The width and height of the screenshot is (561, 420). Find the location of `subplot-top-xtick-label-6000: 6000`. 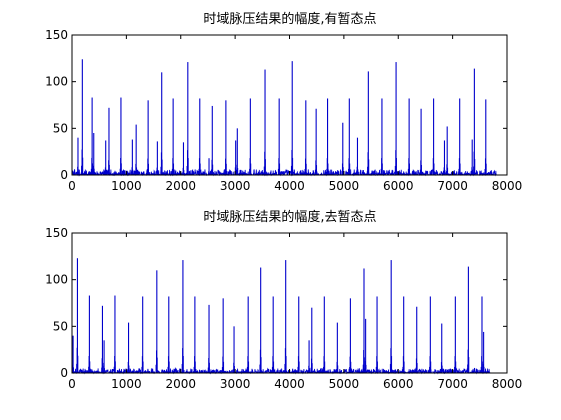

subplot-top-xtick-label-6000: 6000 is located at coordinates (398, 186).